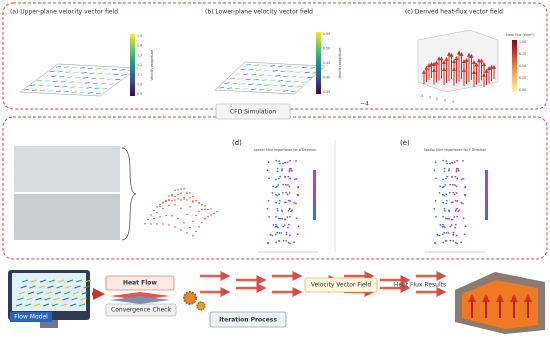 Image resolution: width=550 pixels, height=339 pixels. I want to click on furnace-arrows, so click(500, 306).